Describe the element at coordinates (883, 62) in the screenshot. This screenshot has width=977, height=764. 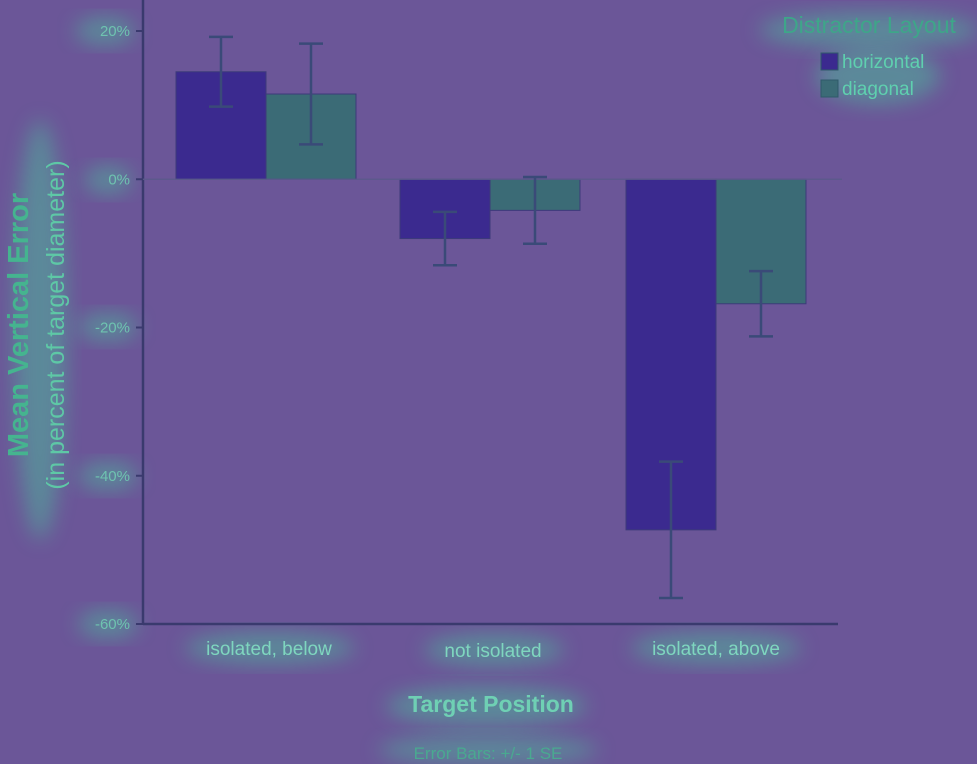
I see `legend-label-horizontal: horizontal` at that location.